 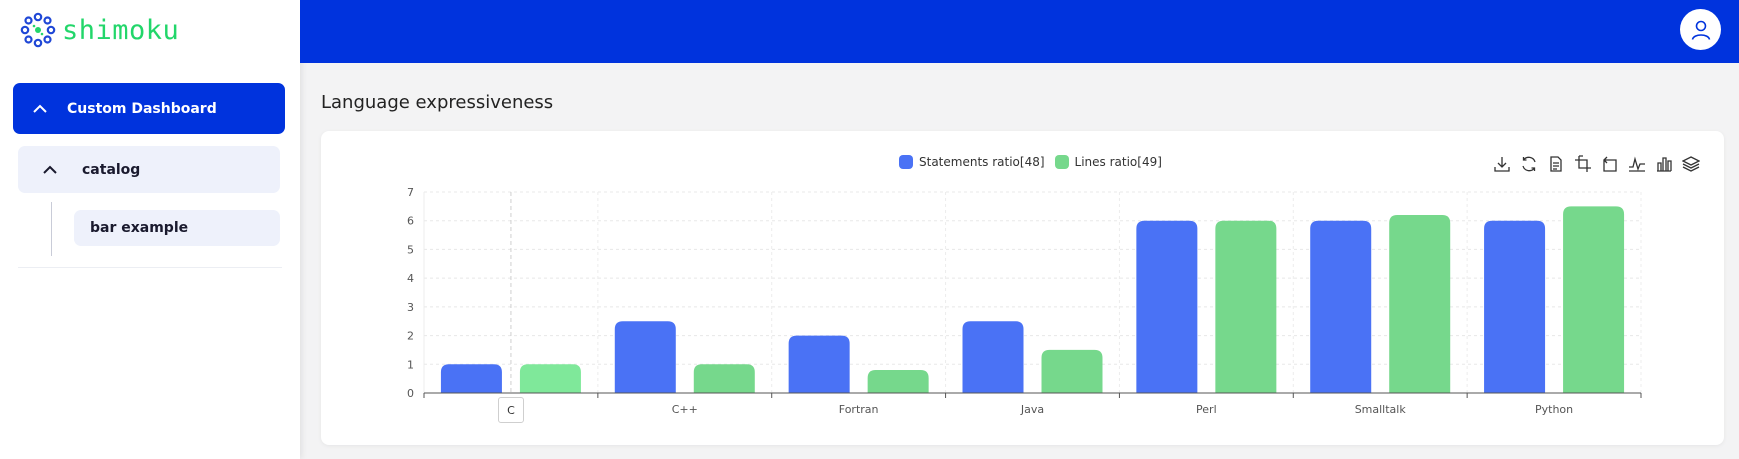 What do you see at coordinates (1637, 164) in the screenshot?
I see `line-chart-icon` at bounding box center [1637, 164].